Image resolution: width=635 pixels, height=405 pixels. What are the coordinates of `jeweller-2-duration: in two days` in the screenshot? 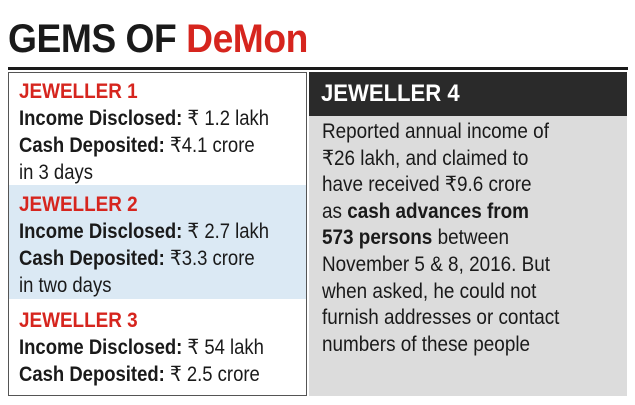 It's located at (65, 285).